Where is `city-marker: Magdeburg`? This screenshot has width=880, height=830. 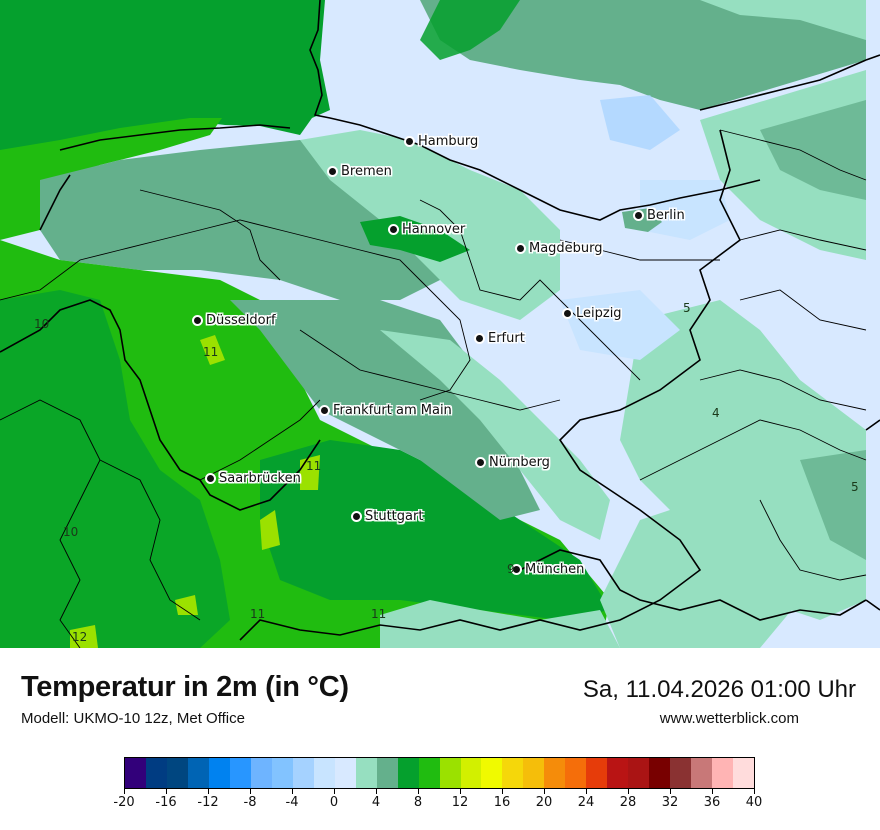
city-marker: Magdeburg is located at coordinates (559, 248).